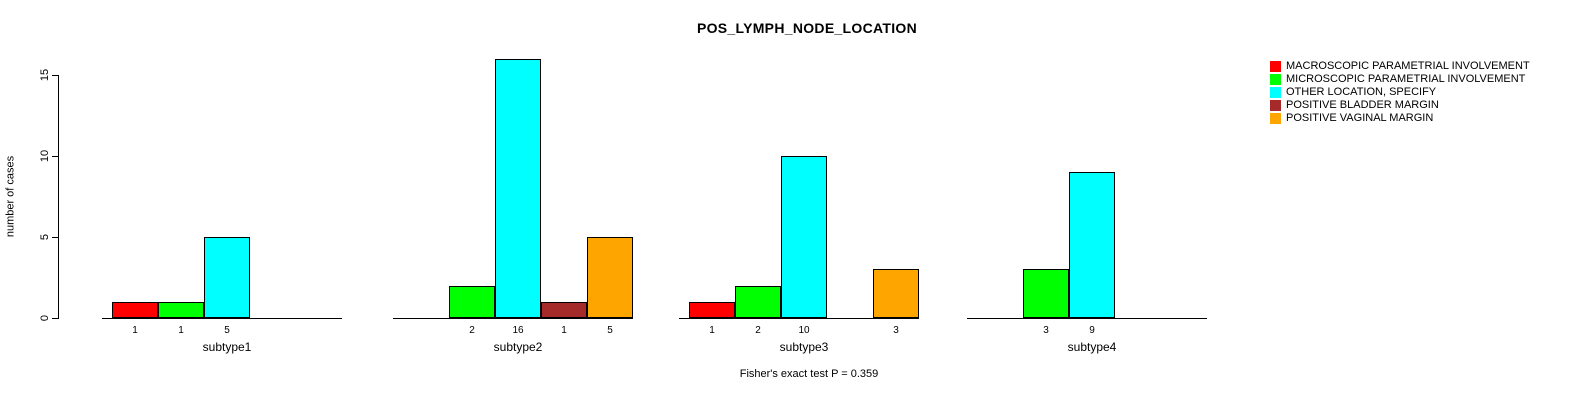  Describe the element at coordinates (1400, 66) in the screenshot. I see `legend-item: MACROSCOPIC PARAMETRIAL INVOLVEMENT` at that location.